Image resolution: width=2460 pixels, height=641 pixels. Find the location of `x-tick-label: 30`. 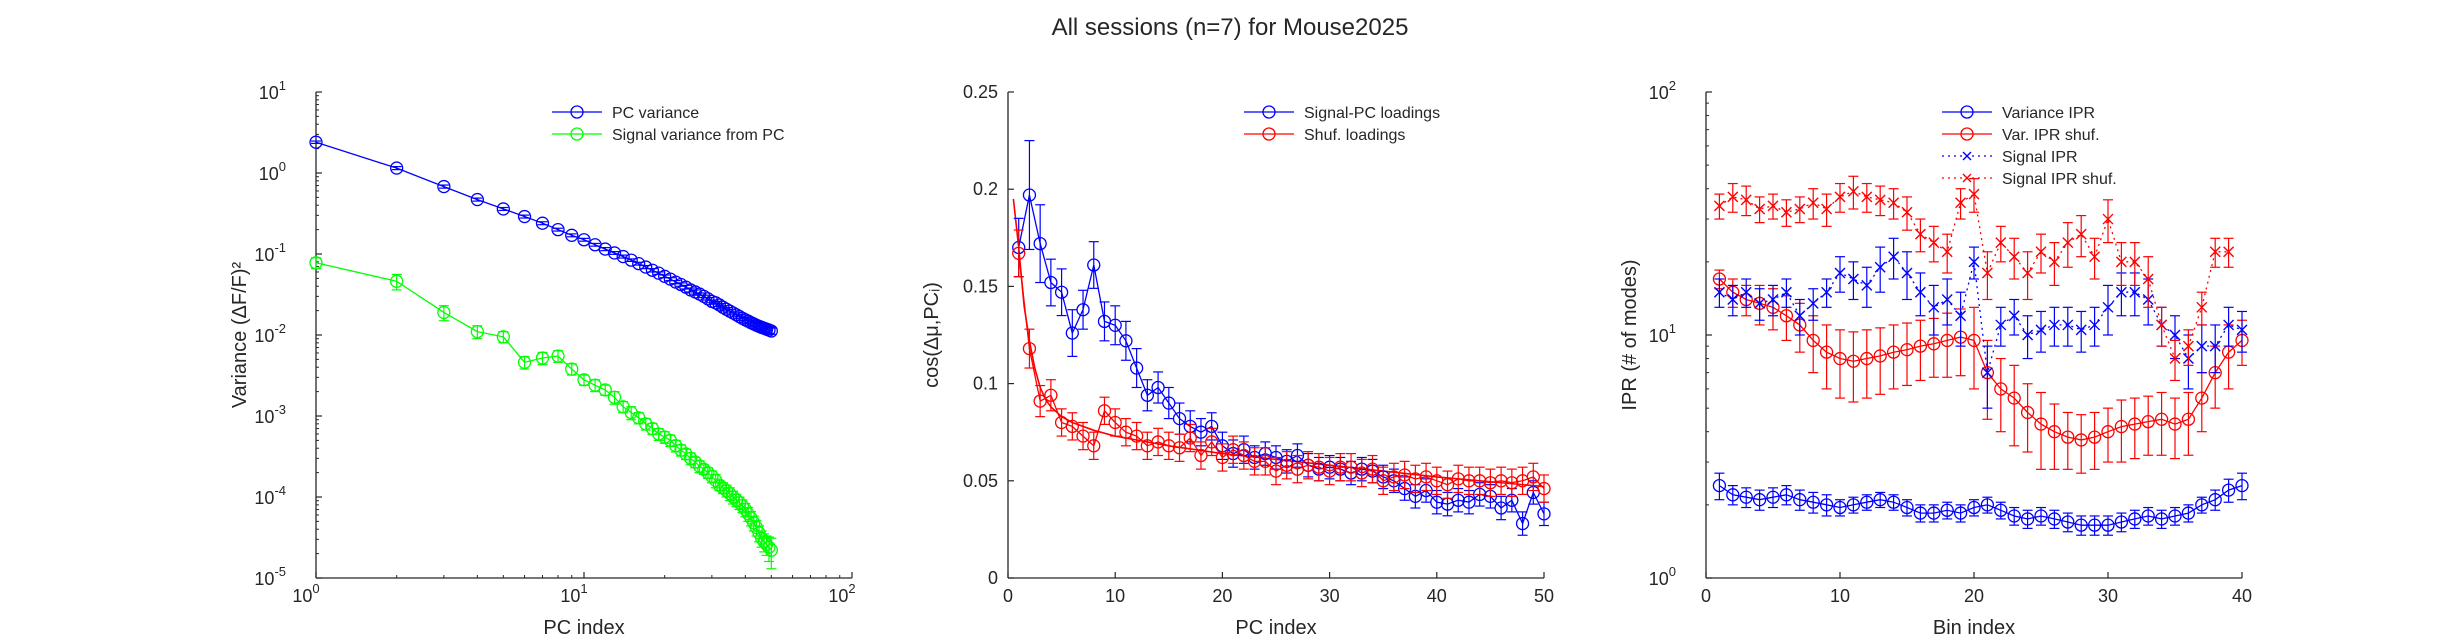

x-tick-label: 30 is located at coordinates (1330, 596).